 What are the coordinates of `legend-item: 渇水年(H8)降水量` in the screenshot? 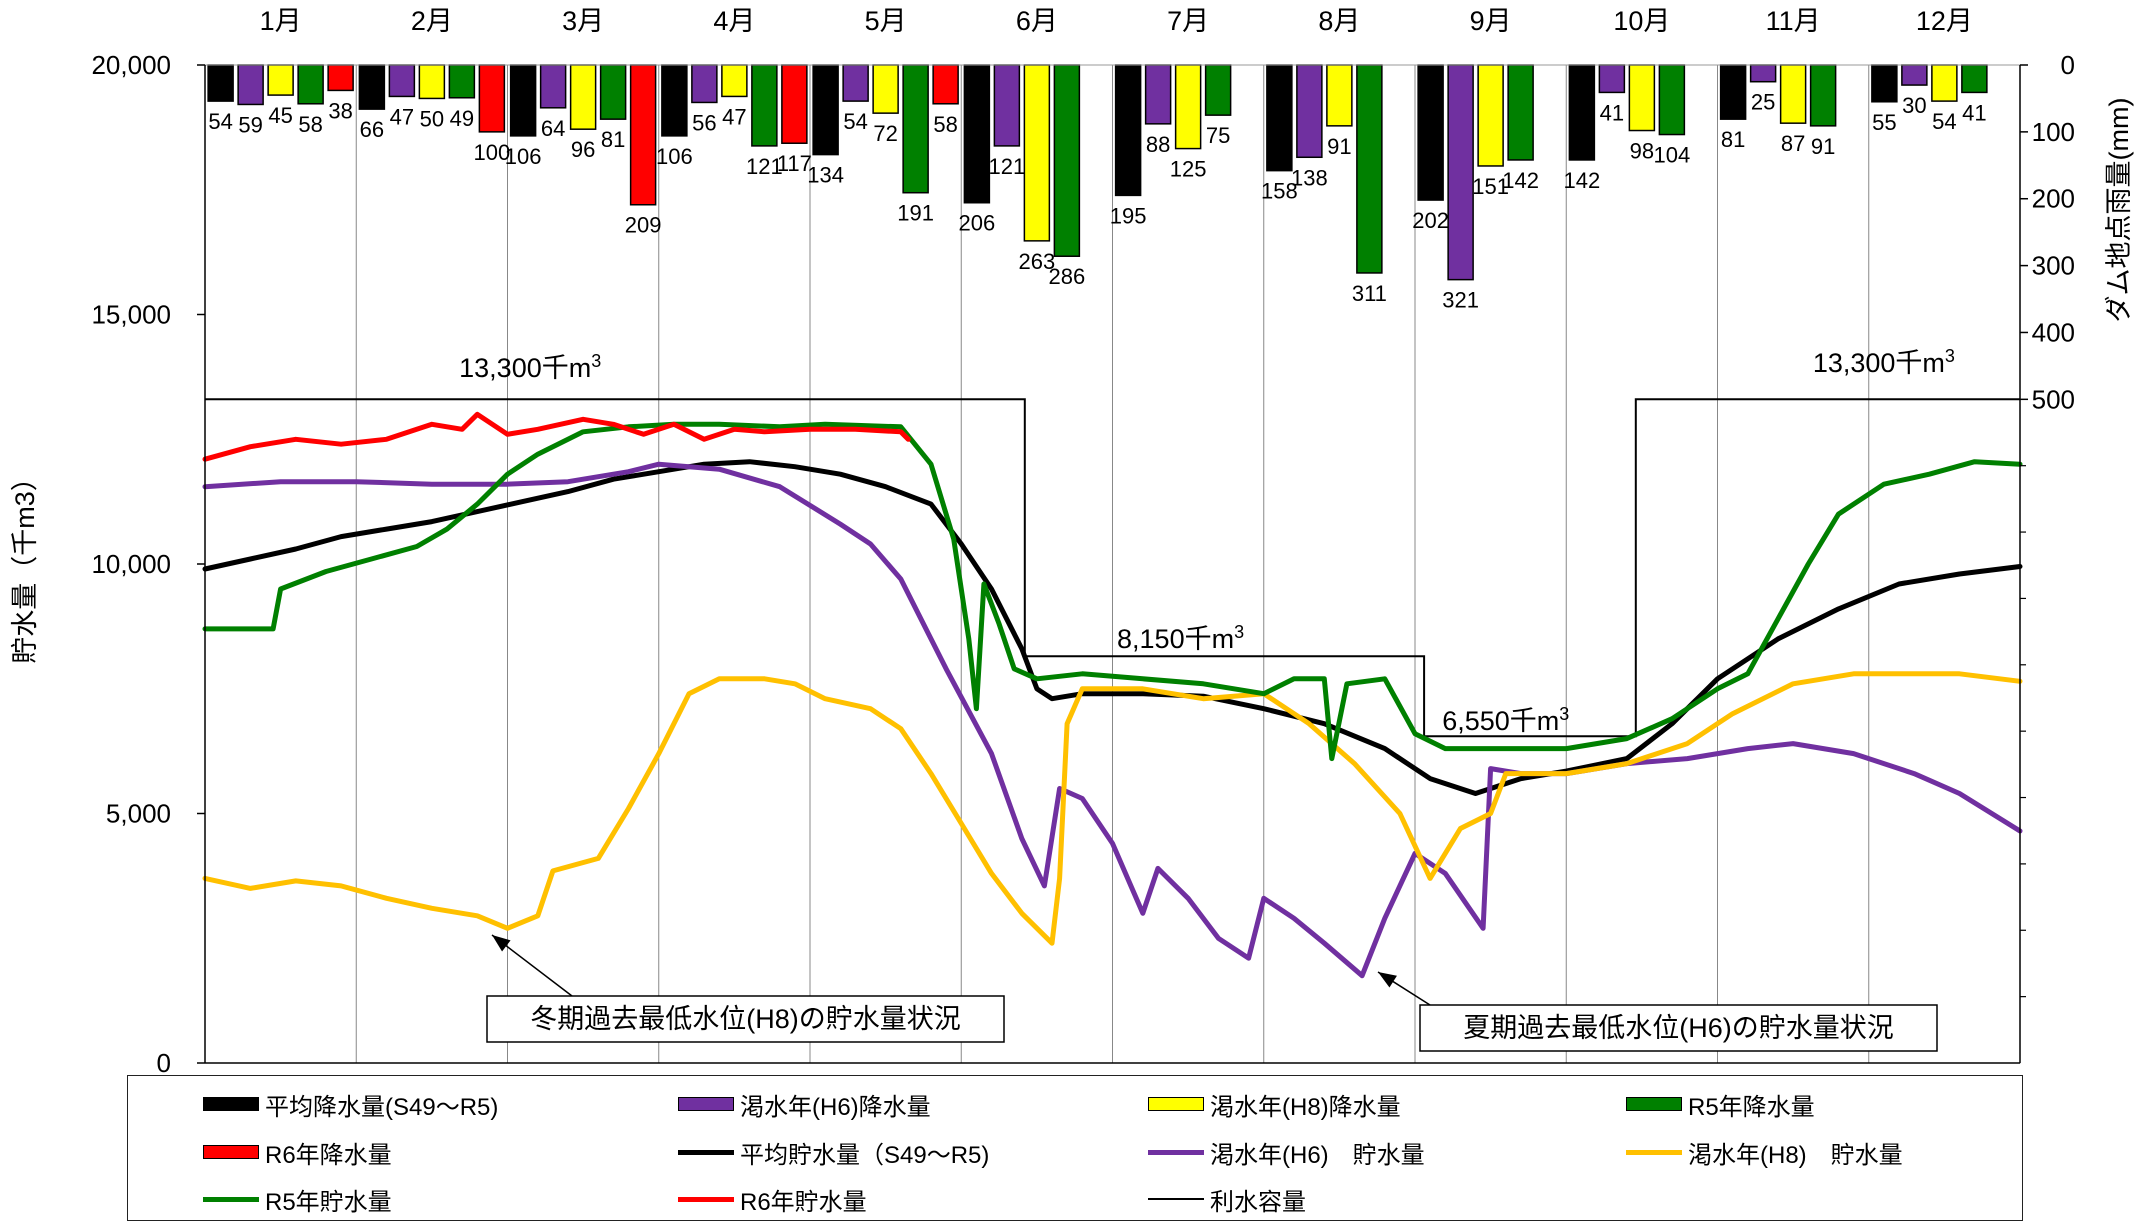 It's located at (1274, 1104).